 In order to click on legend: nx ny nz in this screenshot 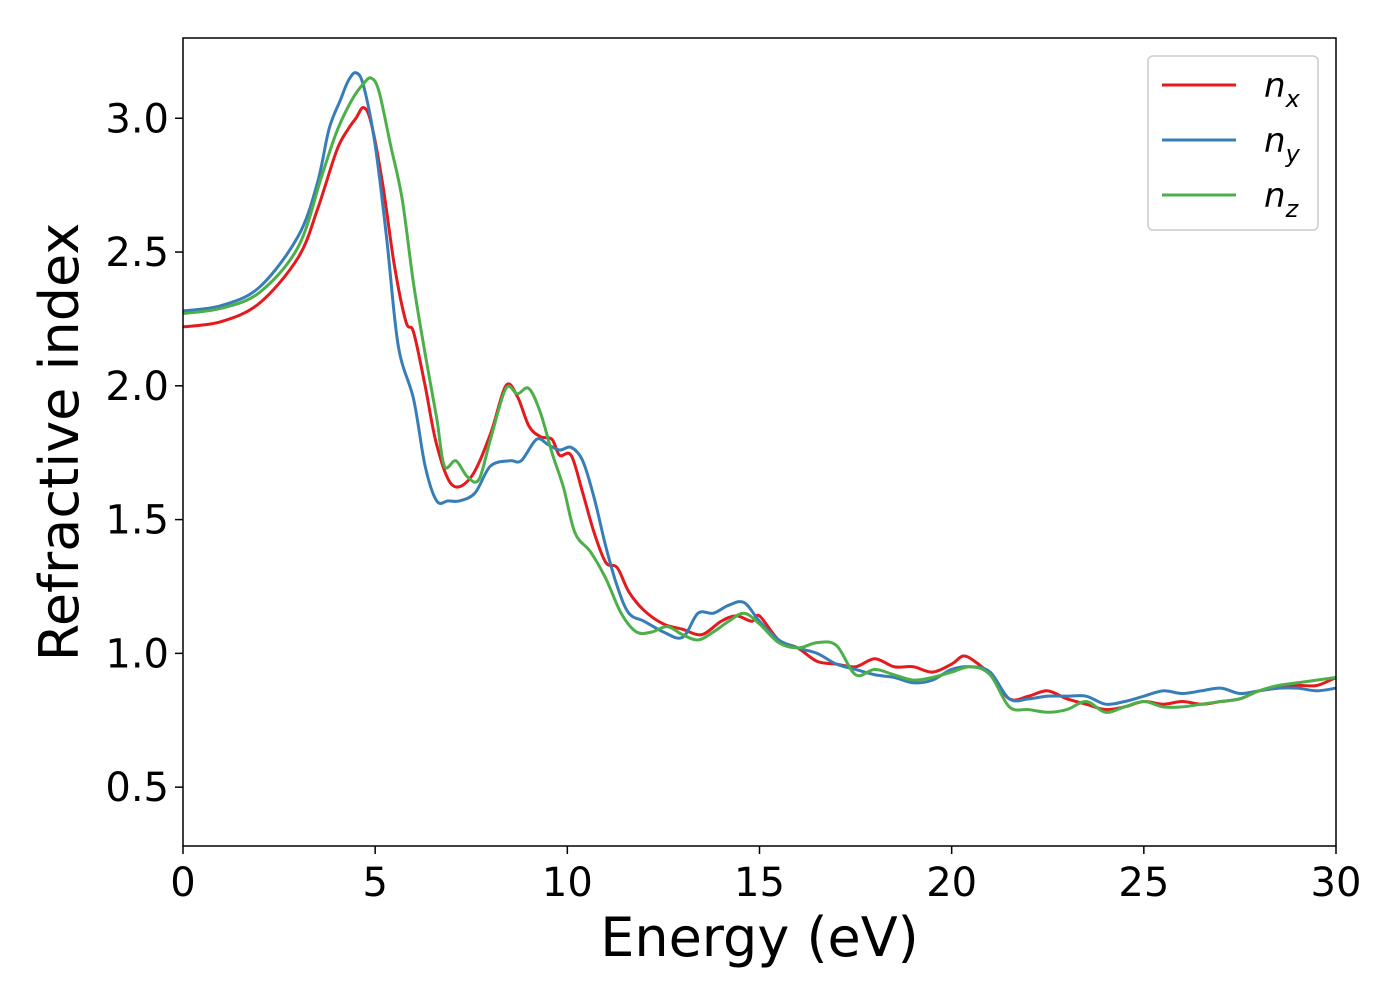, I will do `click(1233, 143)`.